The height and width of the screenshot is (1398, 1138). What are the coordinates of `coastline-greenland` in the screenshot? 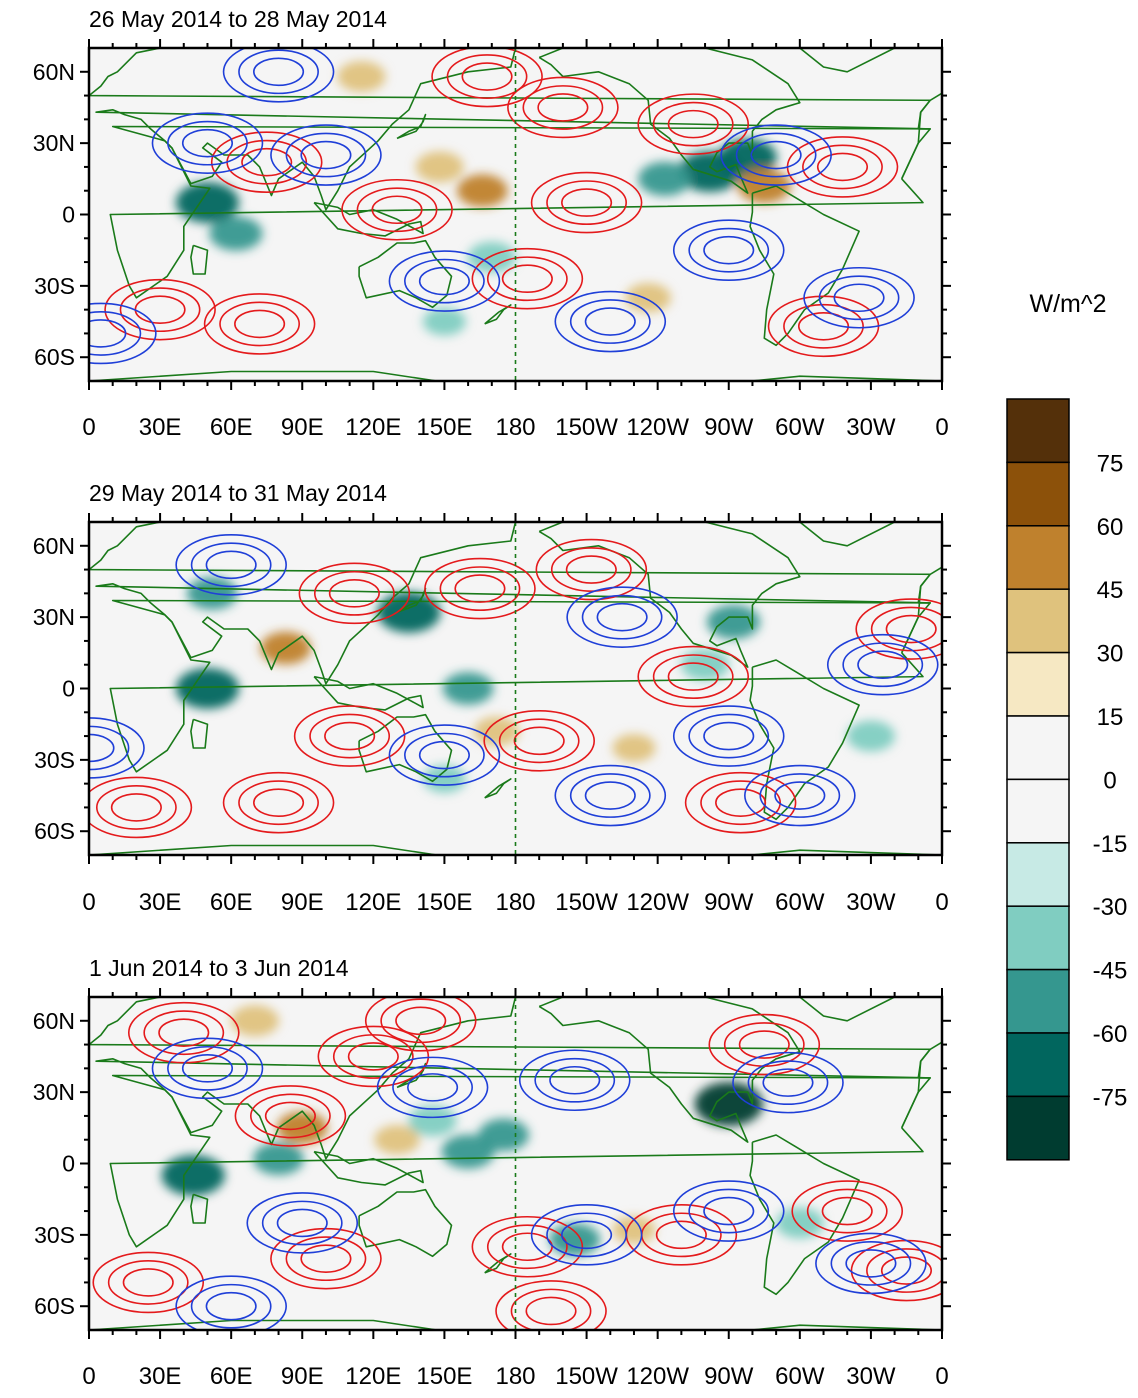 It's located at (847, 534).